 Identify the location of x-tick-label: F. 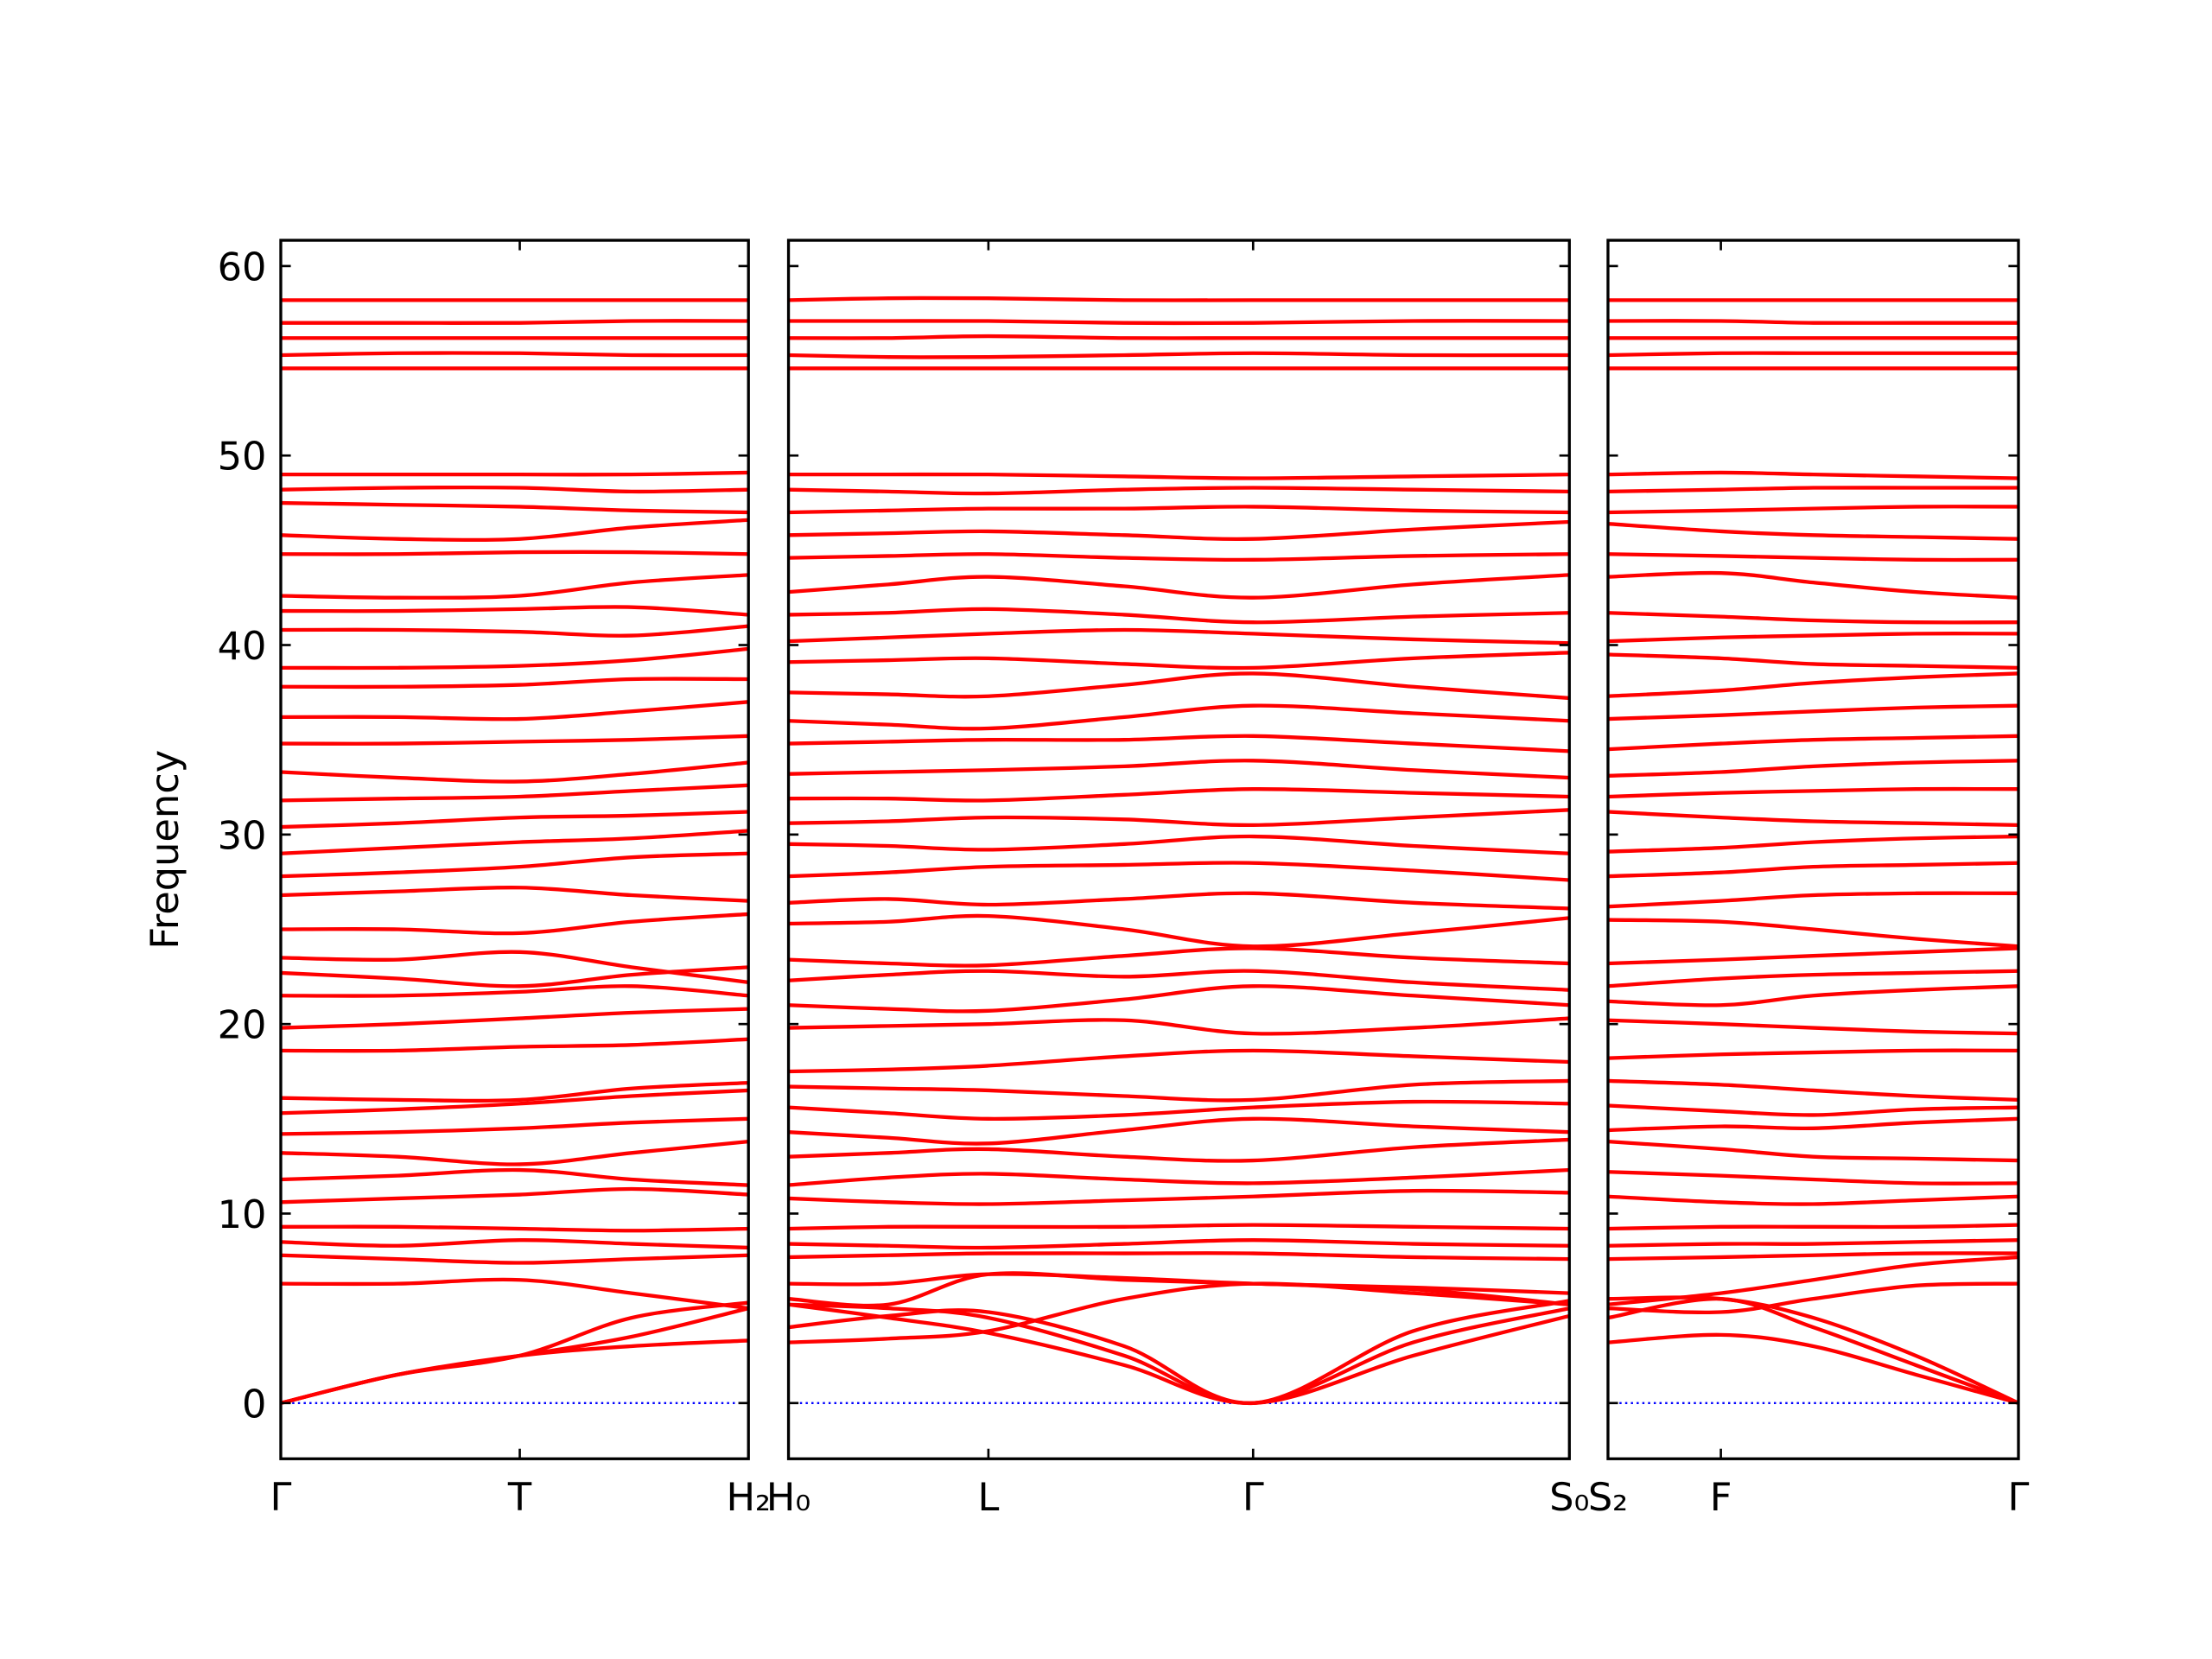
(1721, 1497).